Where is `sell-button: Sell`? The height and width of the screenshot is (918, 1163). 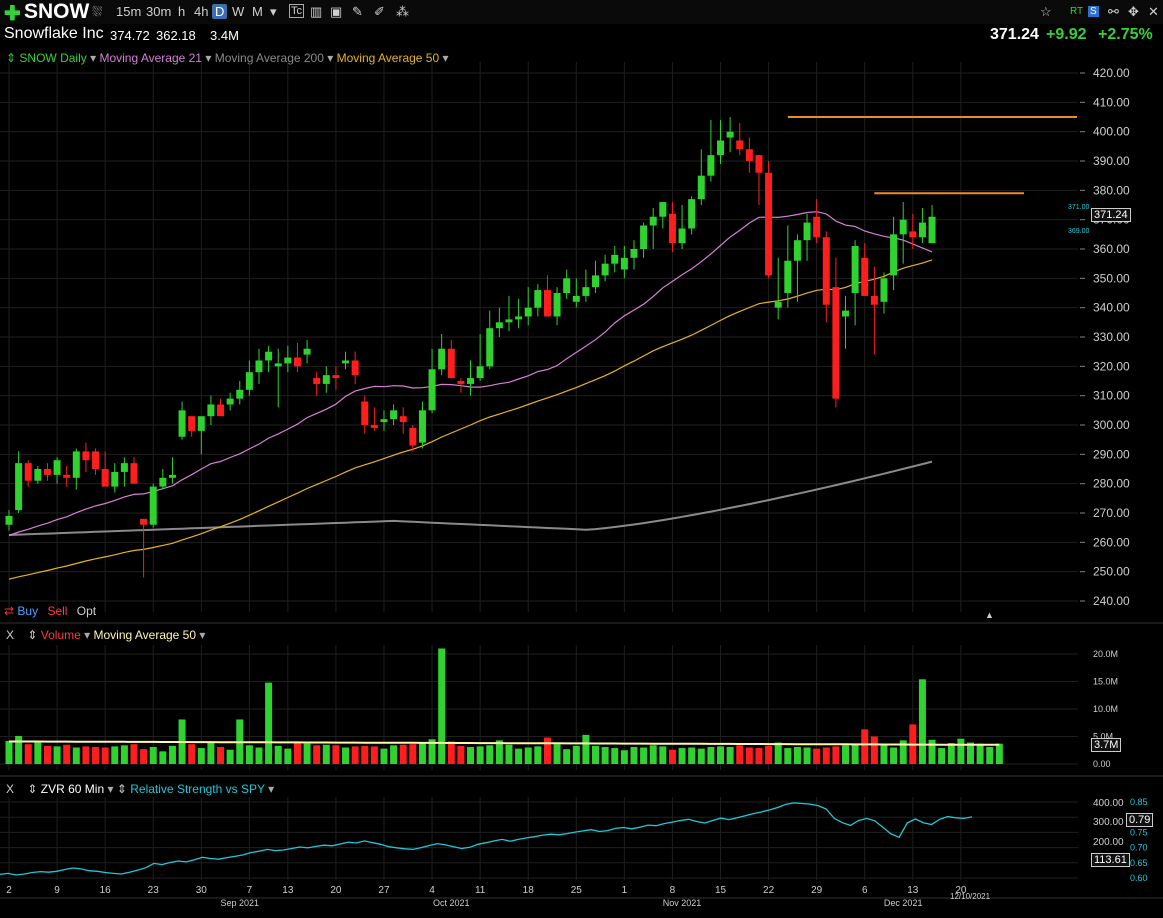
sell-button: Sell is located at coordinates (57, 611).